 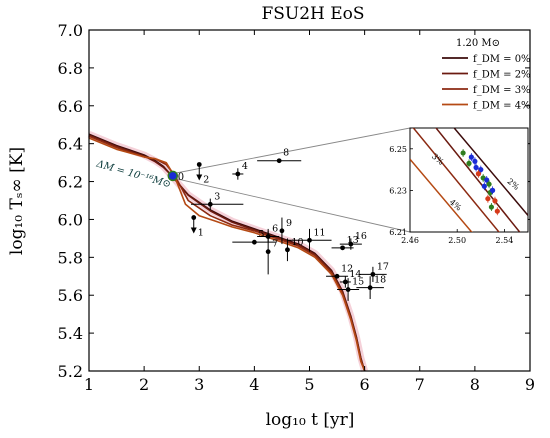 I want to click on observation: 17, so click(x=374, y=271).